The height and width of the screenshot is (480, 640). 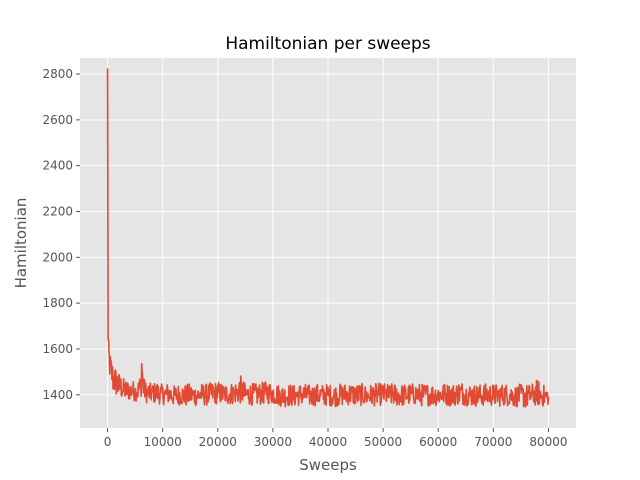 What do you see at coordinates (493, 442) in the screenshot?
I see `x-tick-label: 70000` at bounding box center [493, 442].